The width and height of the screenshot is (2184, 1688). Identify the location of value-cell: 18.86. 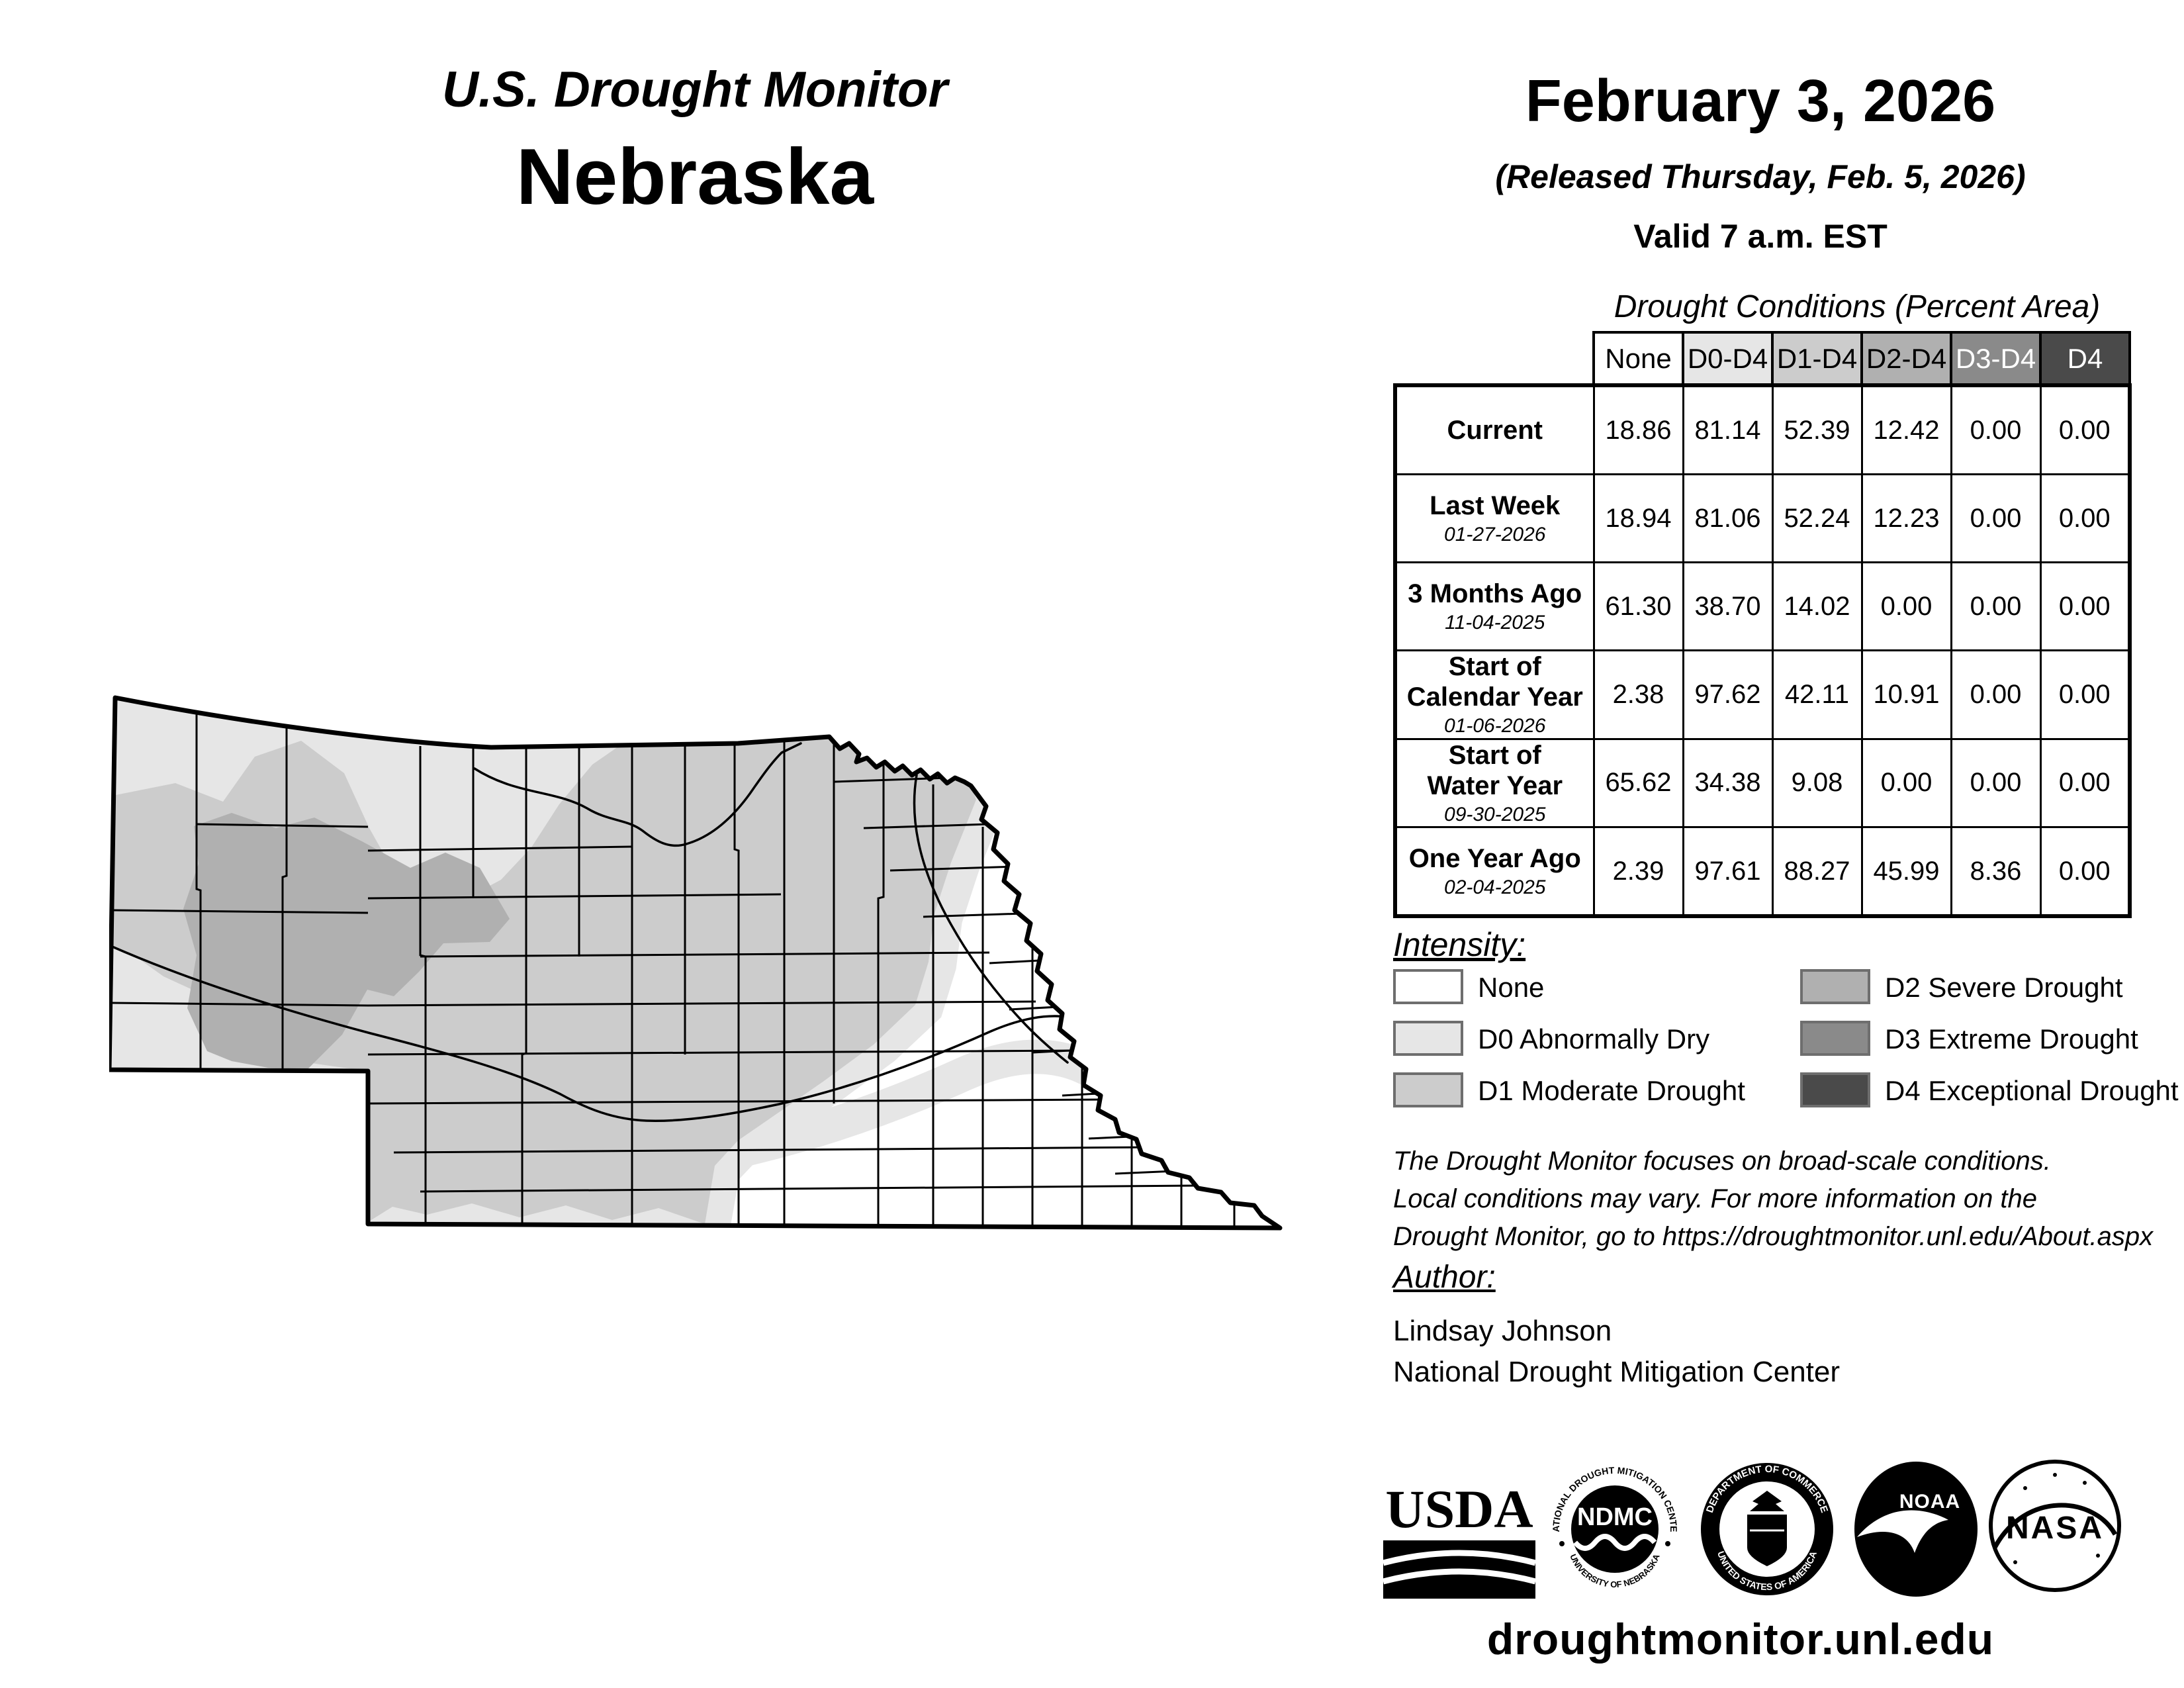
(1638, 429).